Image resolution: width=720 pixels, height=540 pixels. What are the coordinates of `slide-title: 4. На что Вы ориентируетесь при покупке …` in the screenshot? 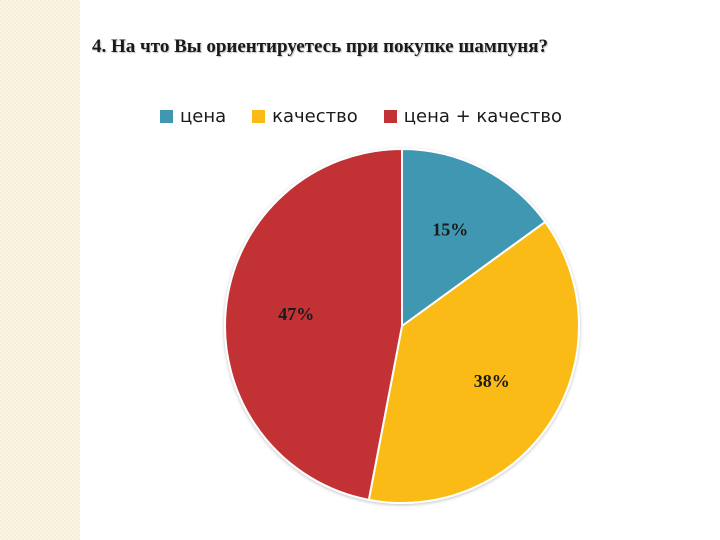 It's located at (320, 46).